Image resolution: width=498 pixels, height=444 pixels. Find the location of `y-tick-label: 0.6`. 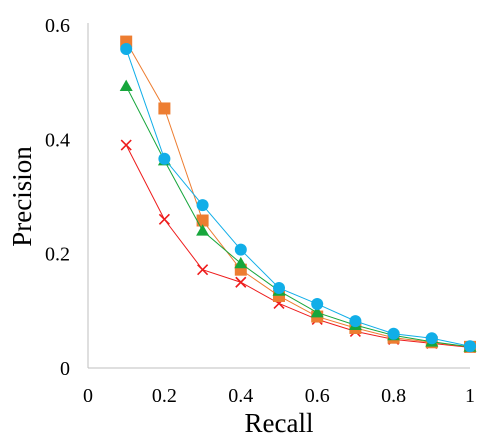

y-tick-label: 0.6 is located at coordinates (57, 26).